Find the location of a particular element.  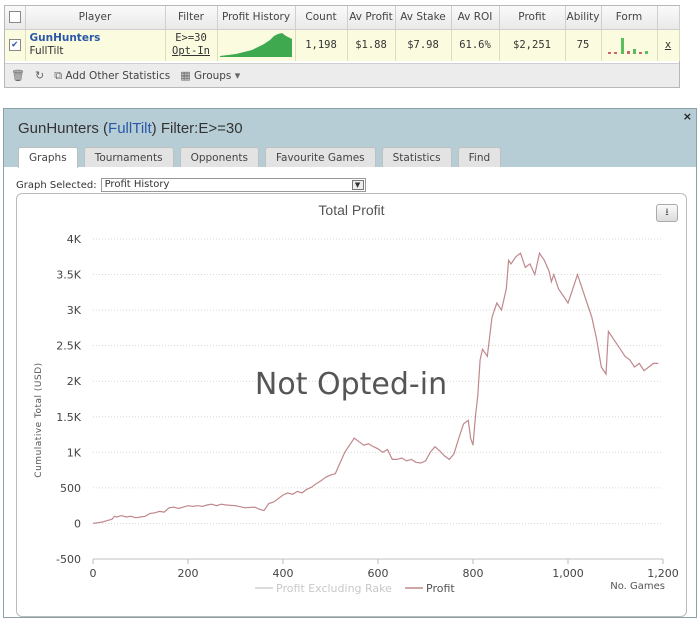

close-icon: × is located at coordinates (687, 116).